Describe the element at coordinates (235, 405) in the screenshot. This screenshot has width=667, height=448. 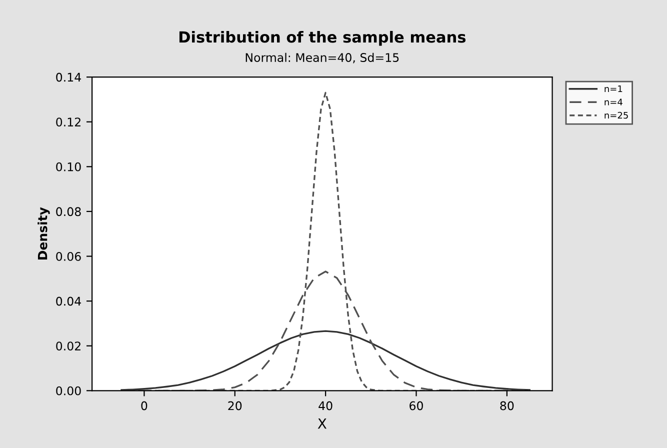
I see `x-tick-label: 20` at that location.